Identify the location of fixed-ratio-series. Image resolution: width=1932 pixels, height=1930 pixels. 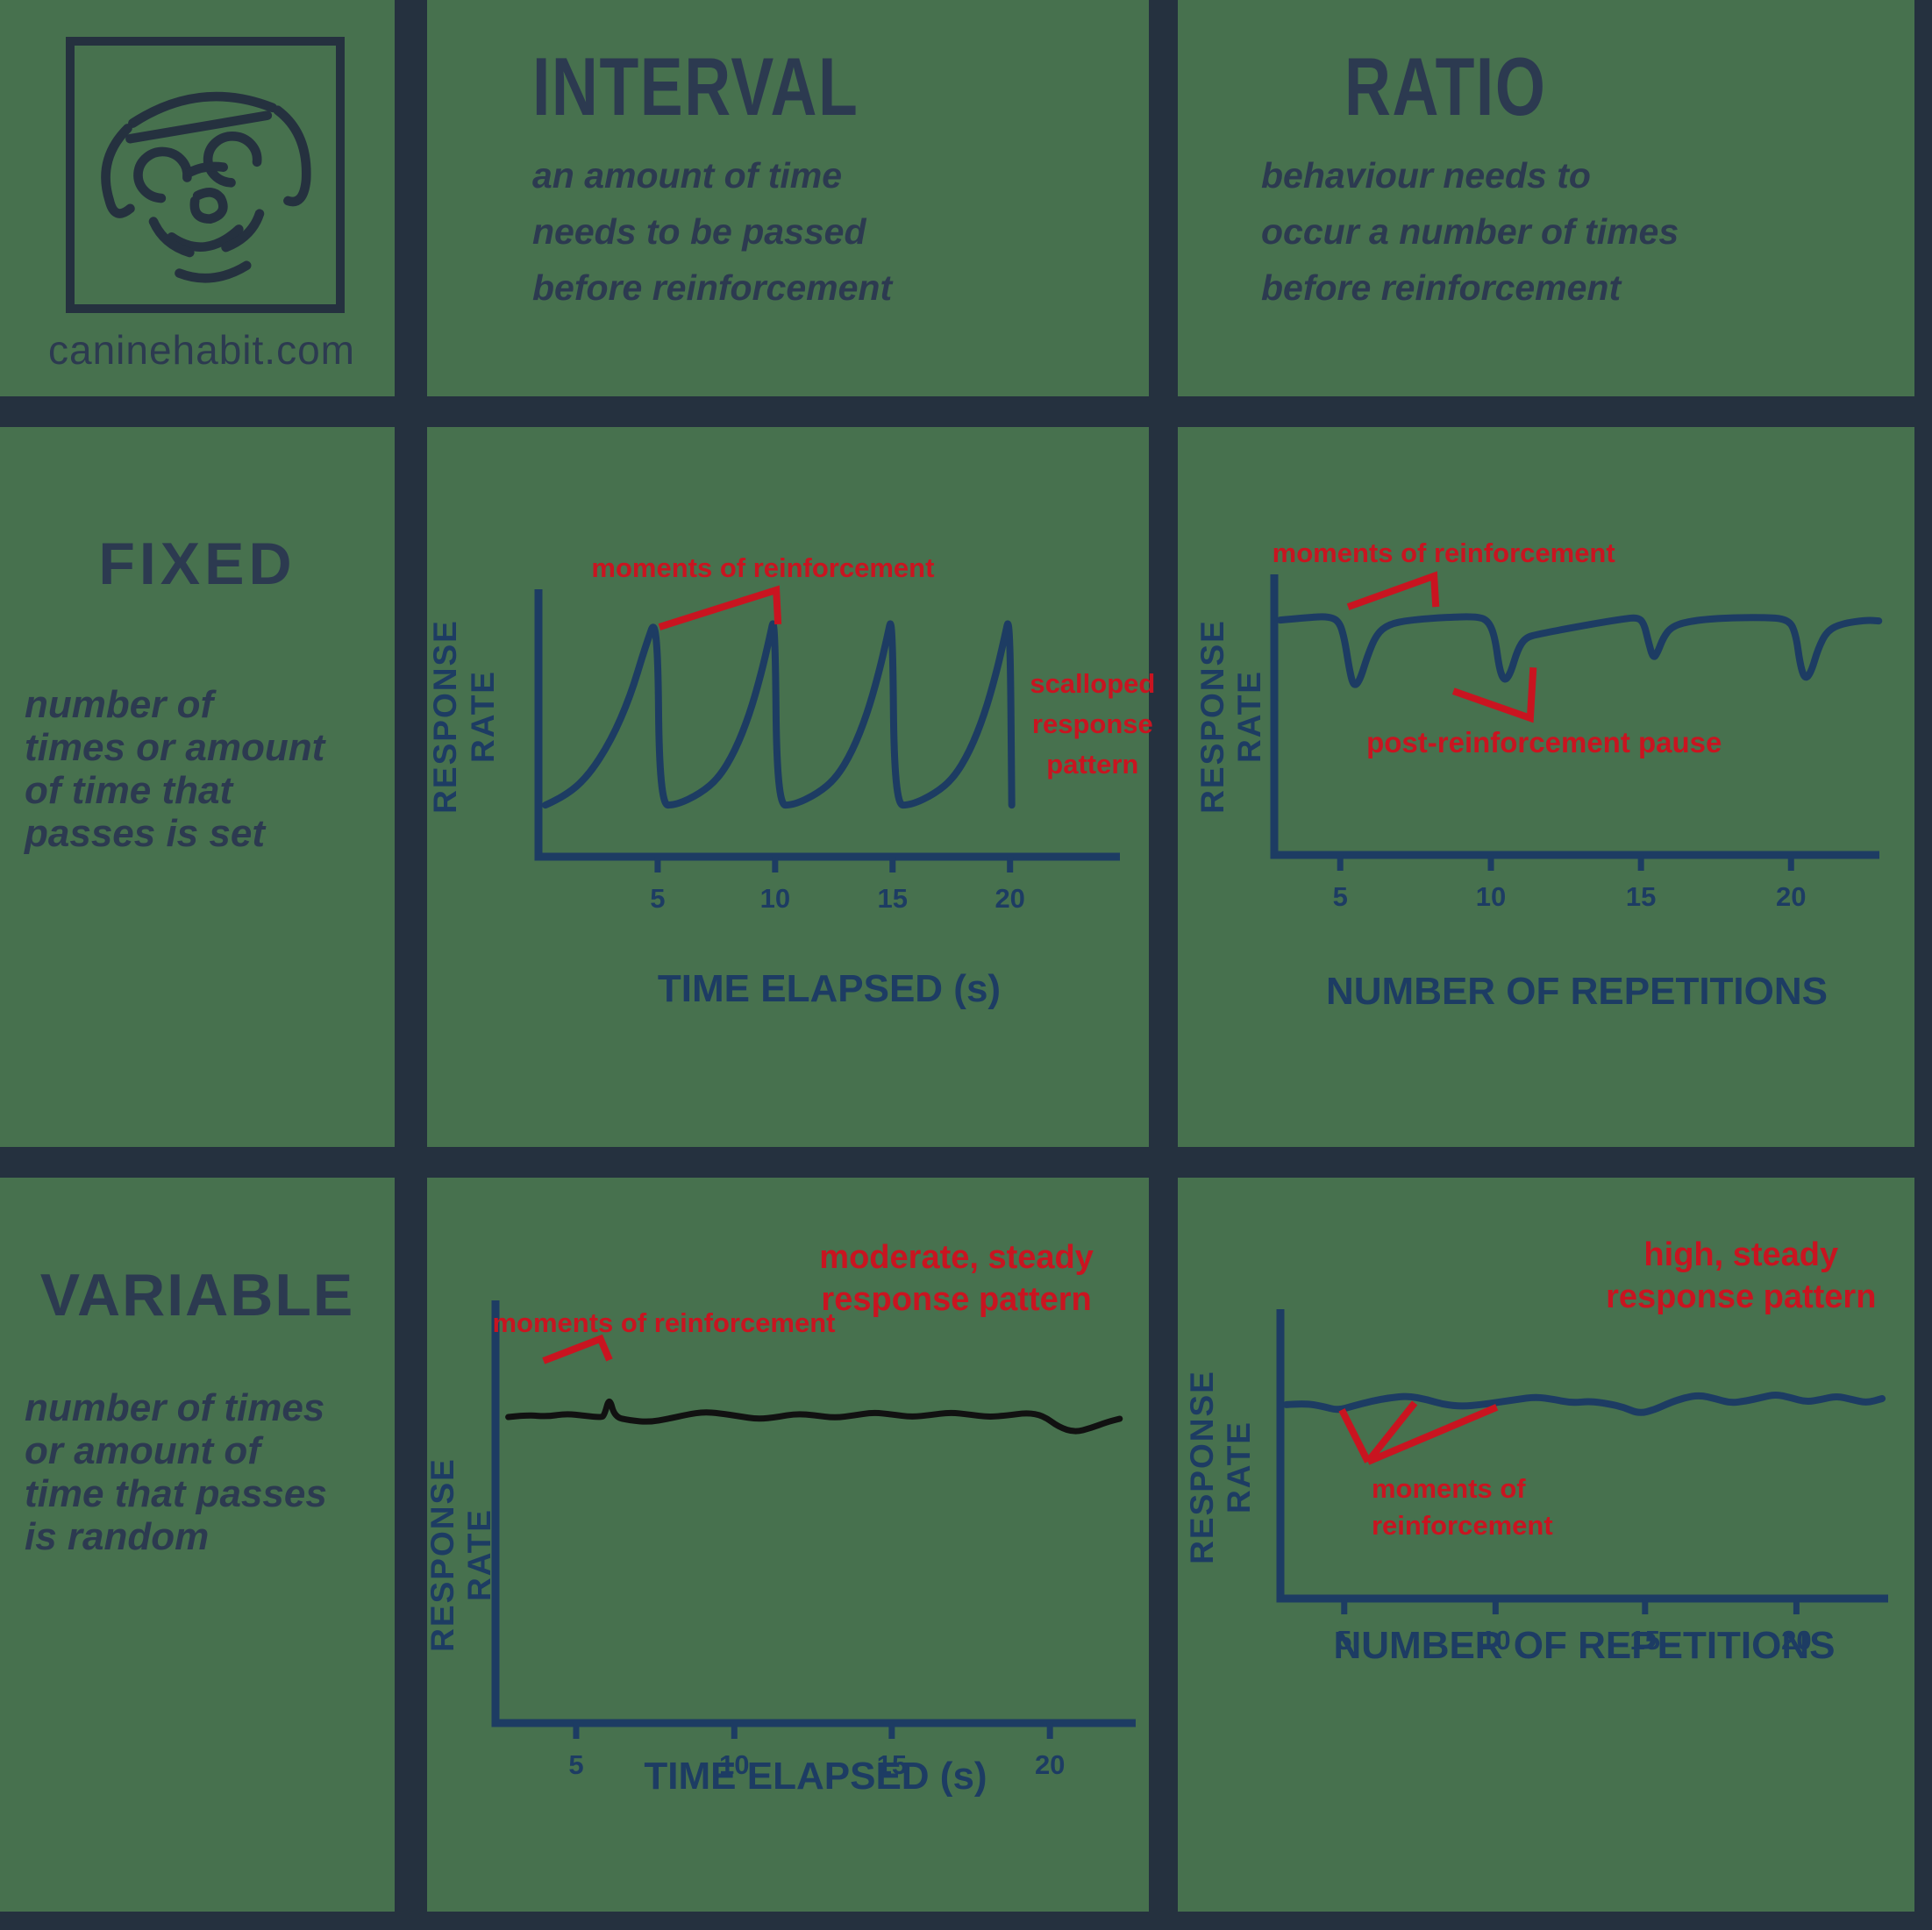
(1580, 650).